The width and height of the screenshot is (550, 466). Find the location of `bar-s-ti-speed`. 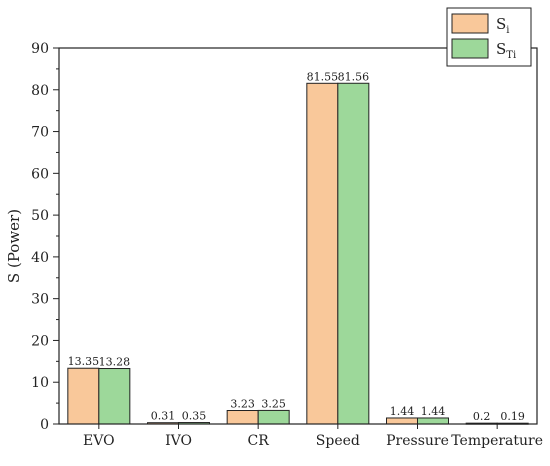

bar-s-ti-speed is located at coordinates (353, 253).